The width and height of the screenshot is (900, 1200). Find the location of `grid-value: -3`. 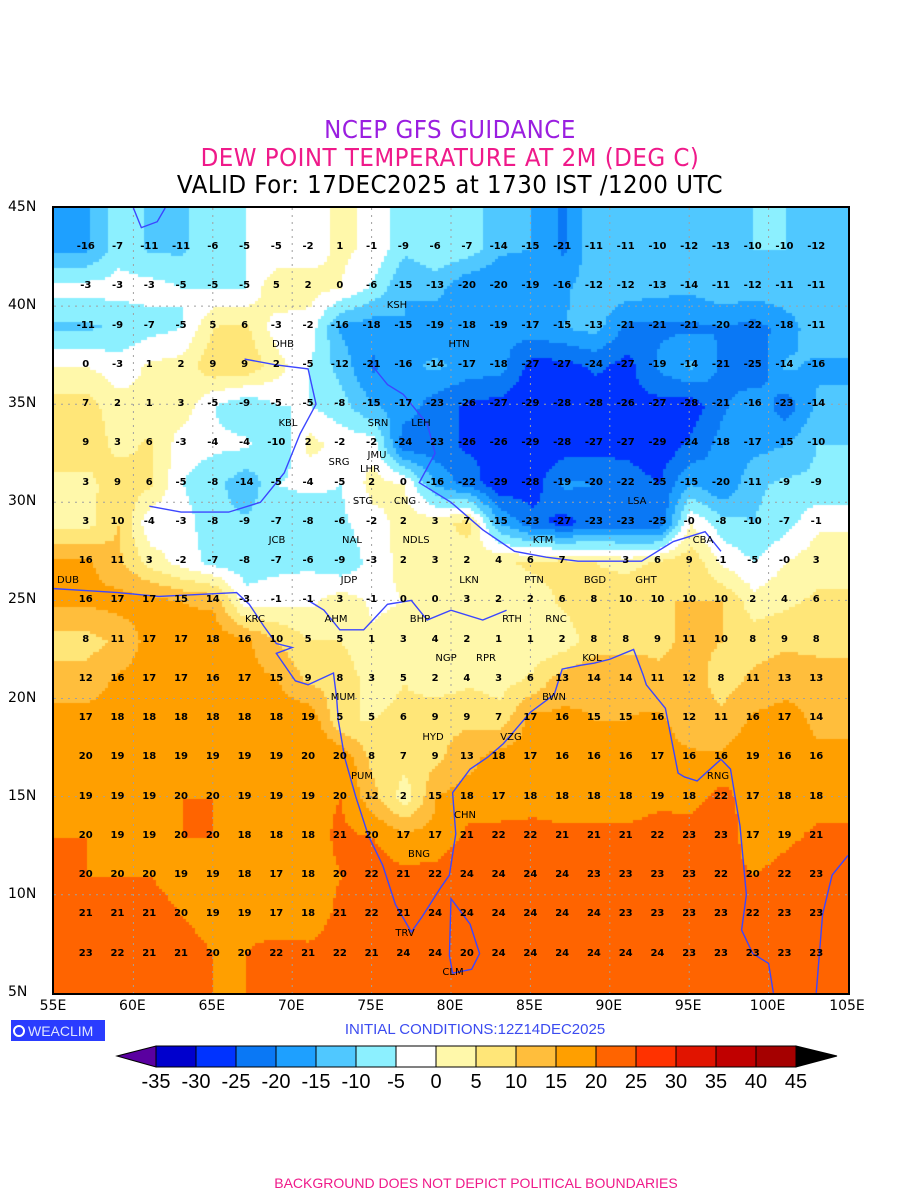

grid-value: -3 is located at coordinates (181, 443).